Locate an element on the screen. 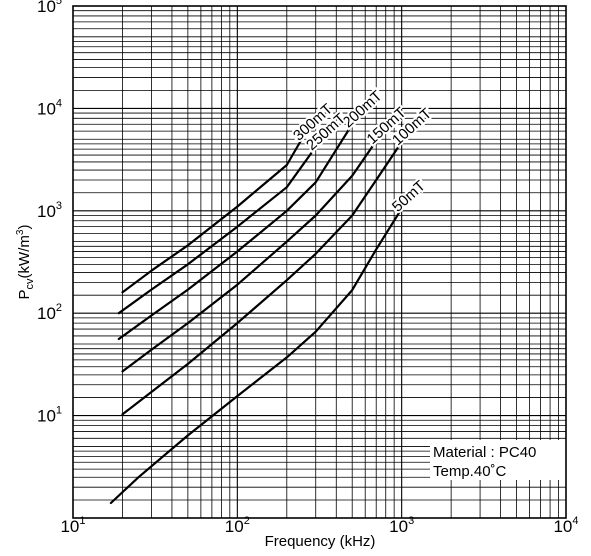  series-line-300mT is located at coordinates (212, 215).